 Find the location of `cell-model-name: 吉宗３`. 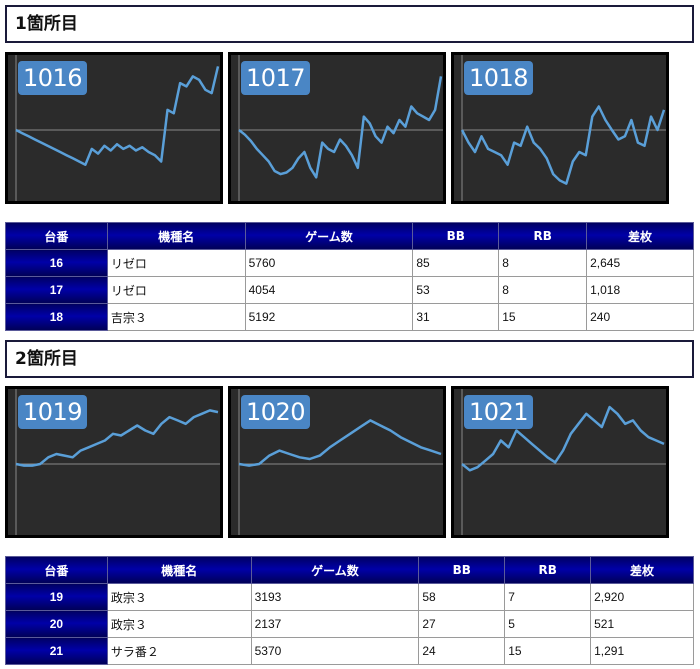

cell-model-name: 吉宗３ is located at coordinates (176, 317).